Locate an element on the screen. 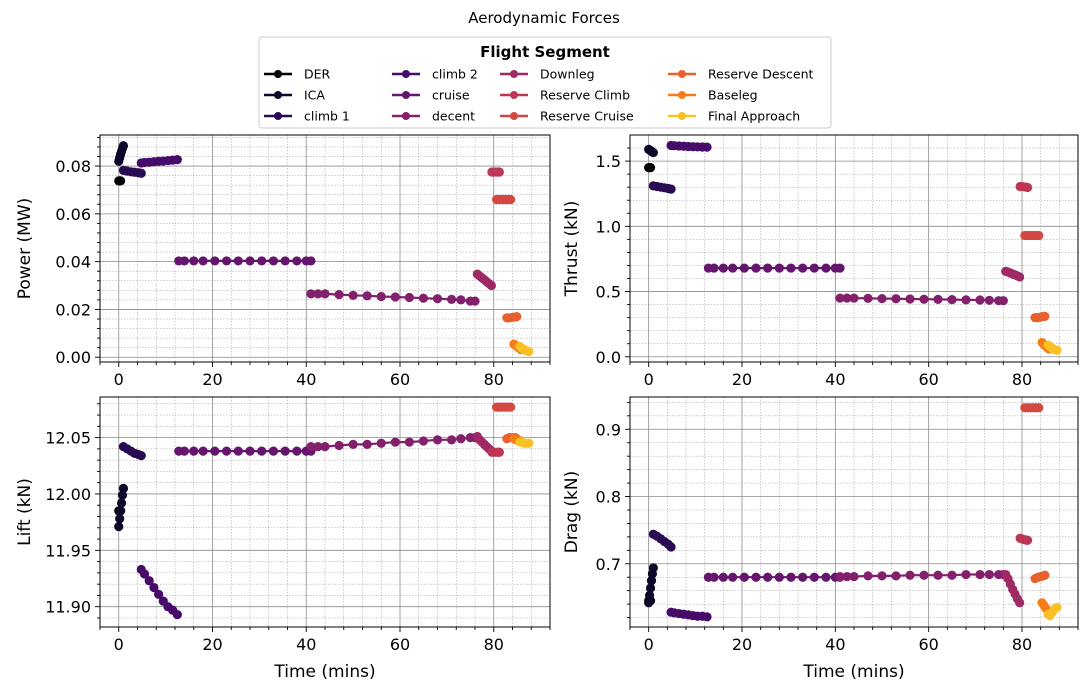 This screenshot has width=1089, height=694. x-tick-label: 60 is located at coordinates (928, 379).